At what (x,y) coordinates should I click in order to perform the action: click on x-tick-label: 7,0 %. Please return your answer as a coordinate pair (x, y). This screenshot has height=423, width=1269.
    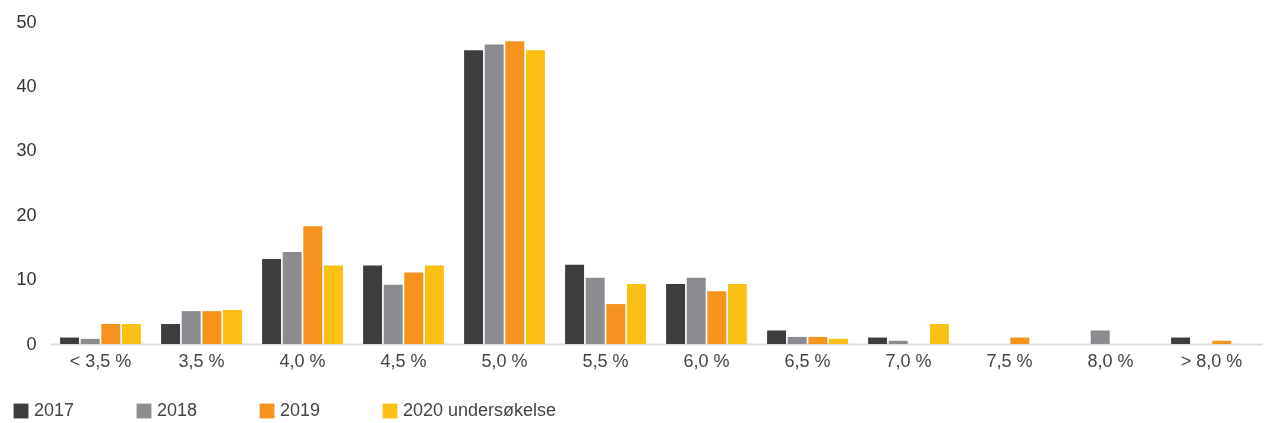
    Looking at the image, I should click on (908, 360).